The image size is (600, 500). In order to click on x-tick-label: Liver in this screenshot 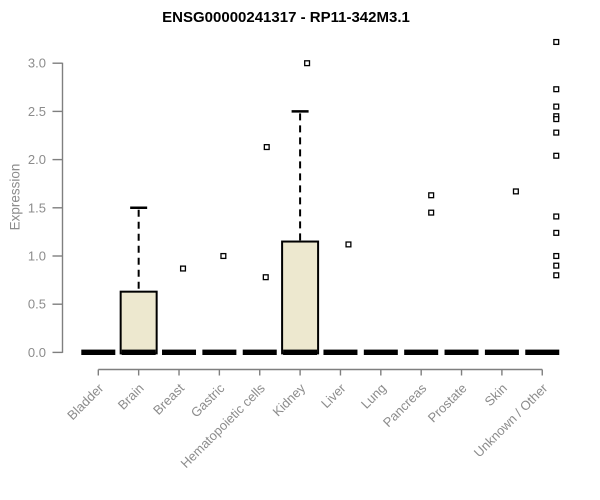, I will do `click(333, 395)`.